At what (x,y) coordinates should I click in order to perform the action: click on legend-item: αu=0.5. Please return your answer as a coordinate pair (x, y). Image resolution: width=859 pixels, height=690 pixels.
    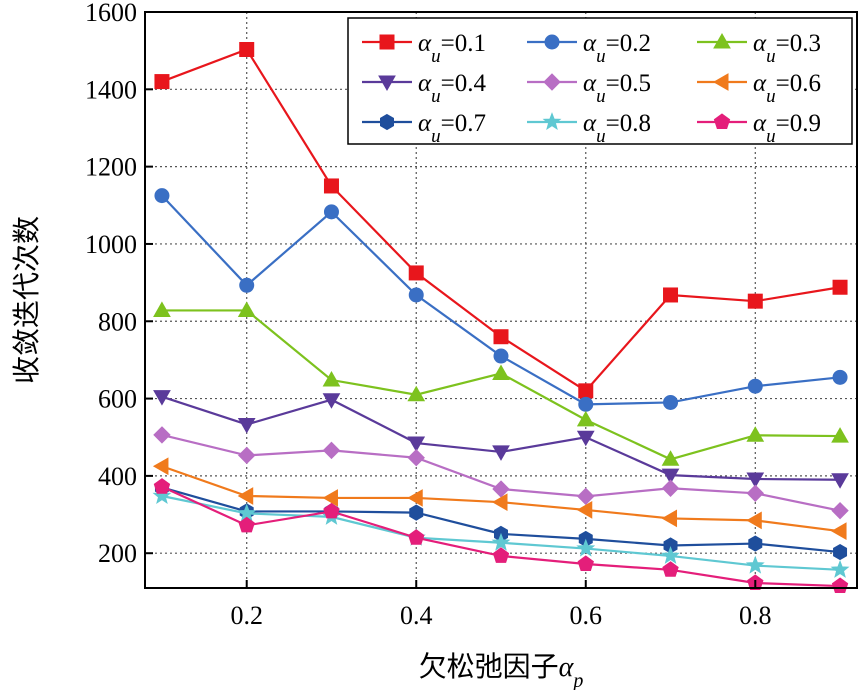
    Looking at the image, I should click on (589, 88).